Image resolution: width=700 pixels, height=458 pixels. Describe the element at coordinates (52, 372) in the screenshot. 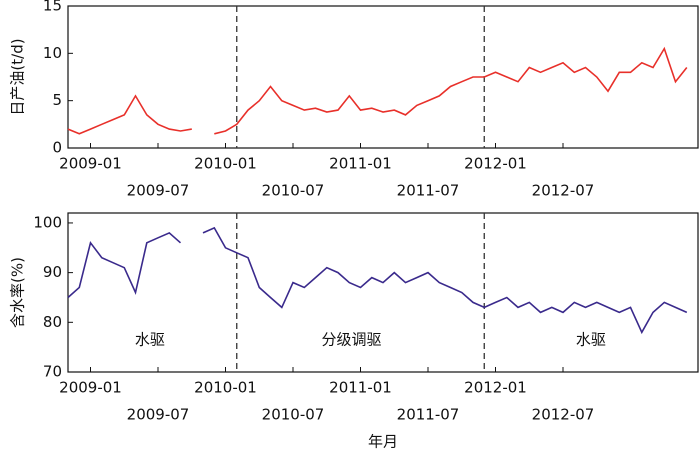

I see `y-tick-label: 70` at that location.